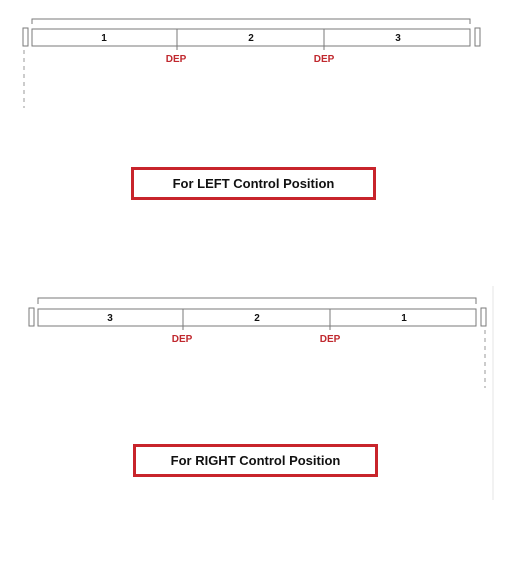 Image resolution: width=514 pixels, height=580 pixels. I want to click on right-segment-label: 1, so click(404, 318).